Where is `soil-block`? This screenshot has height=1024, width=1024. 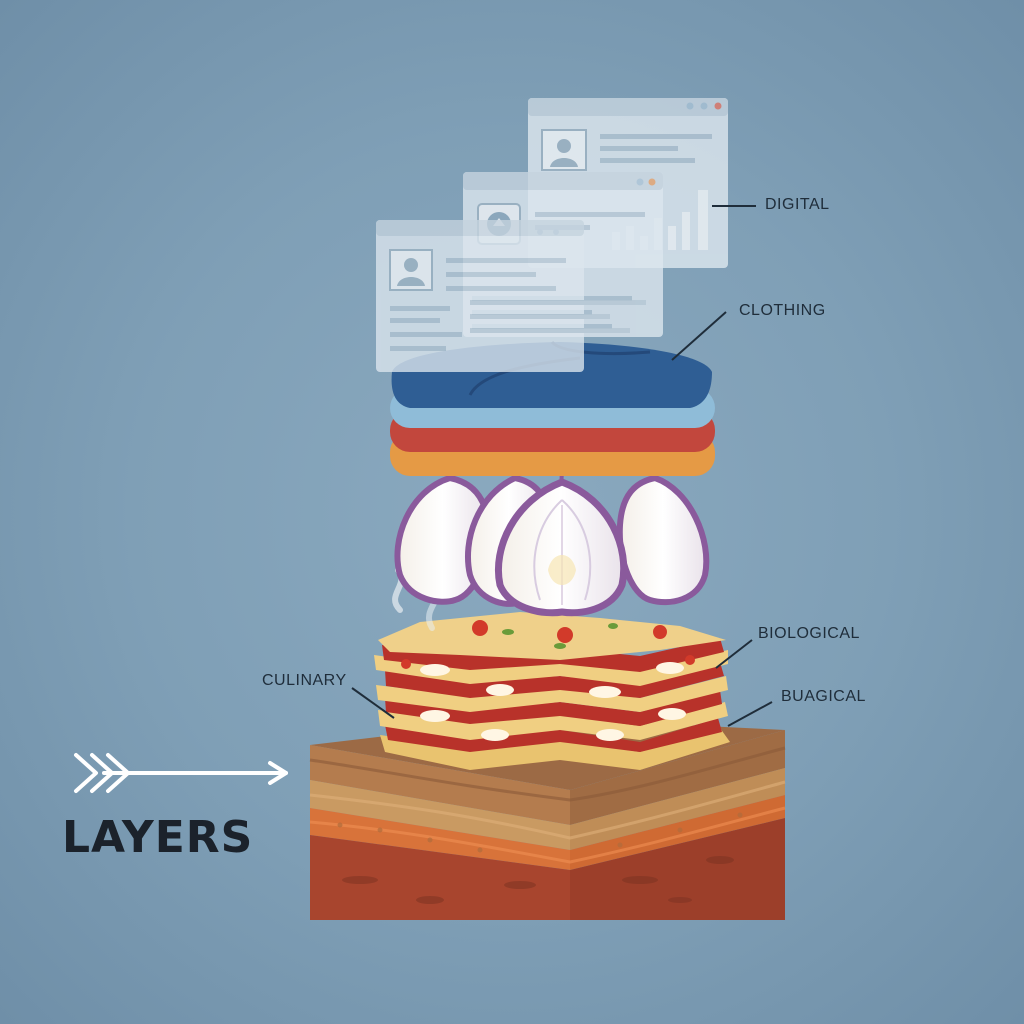 soil-block is located at coordinates (547, 819).